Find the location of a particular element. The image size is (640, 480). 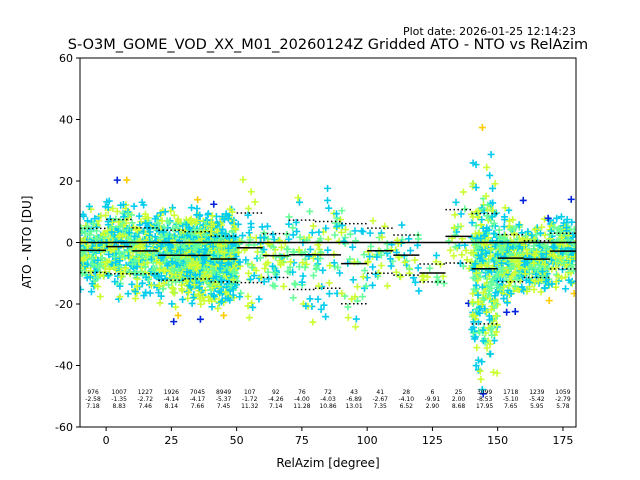

bin-mean-label: -2.58 is located at coordinates (93, 399).